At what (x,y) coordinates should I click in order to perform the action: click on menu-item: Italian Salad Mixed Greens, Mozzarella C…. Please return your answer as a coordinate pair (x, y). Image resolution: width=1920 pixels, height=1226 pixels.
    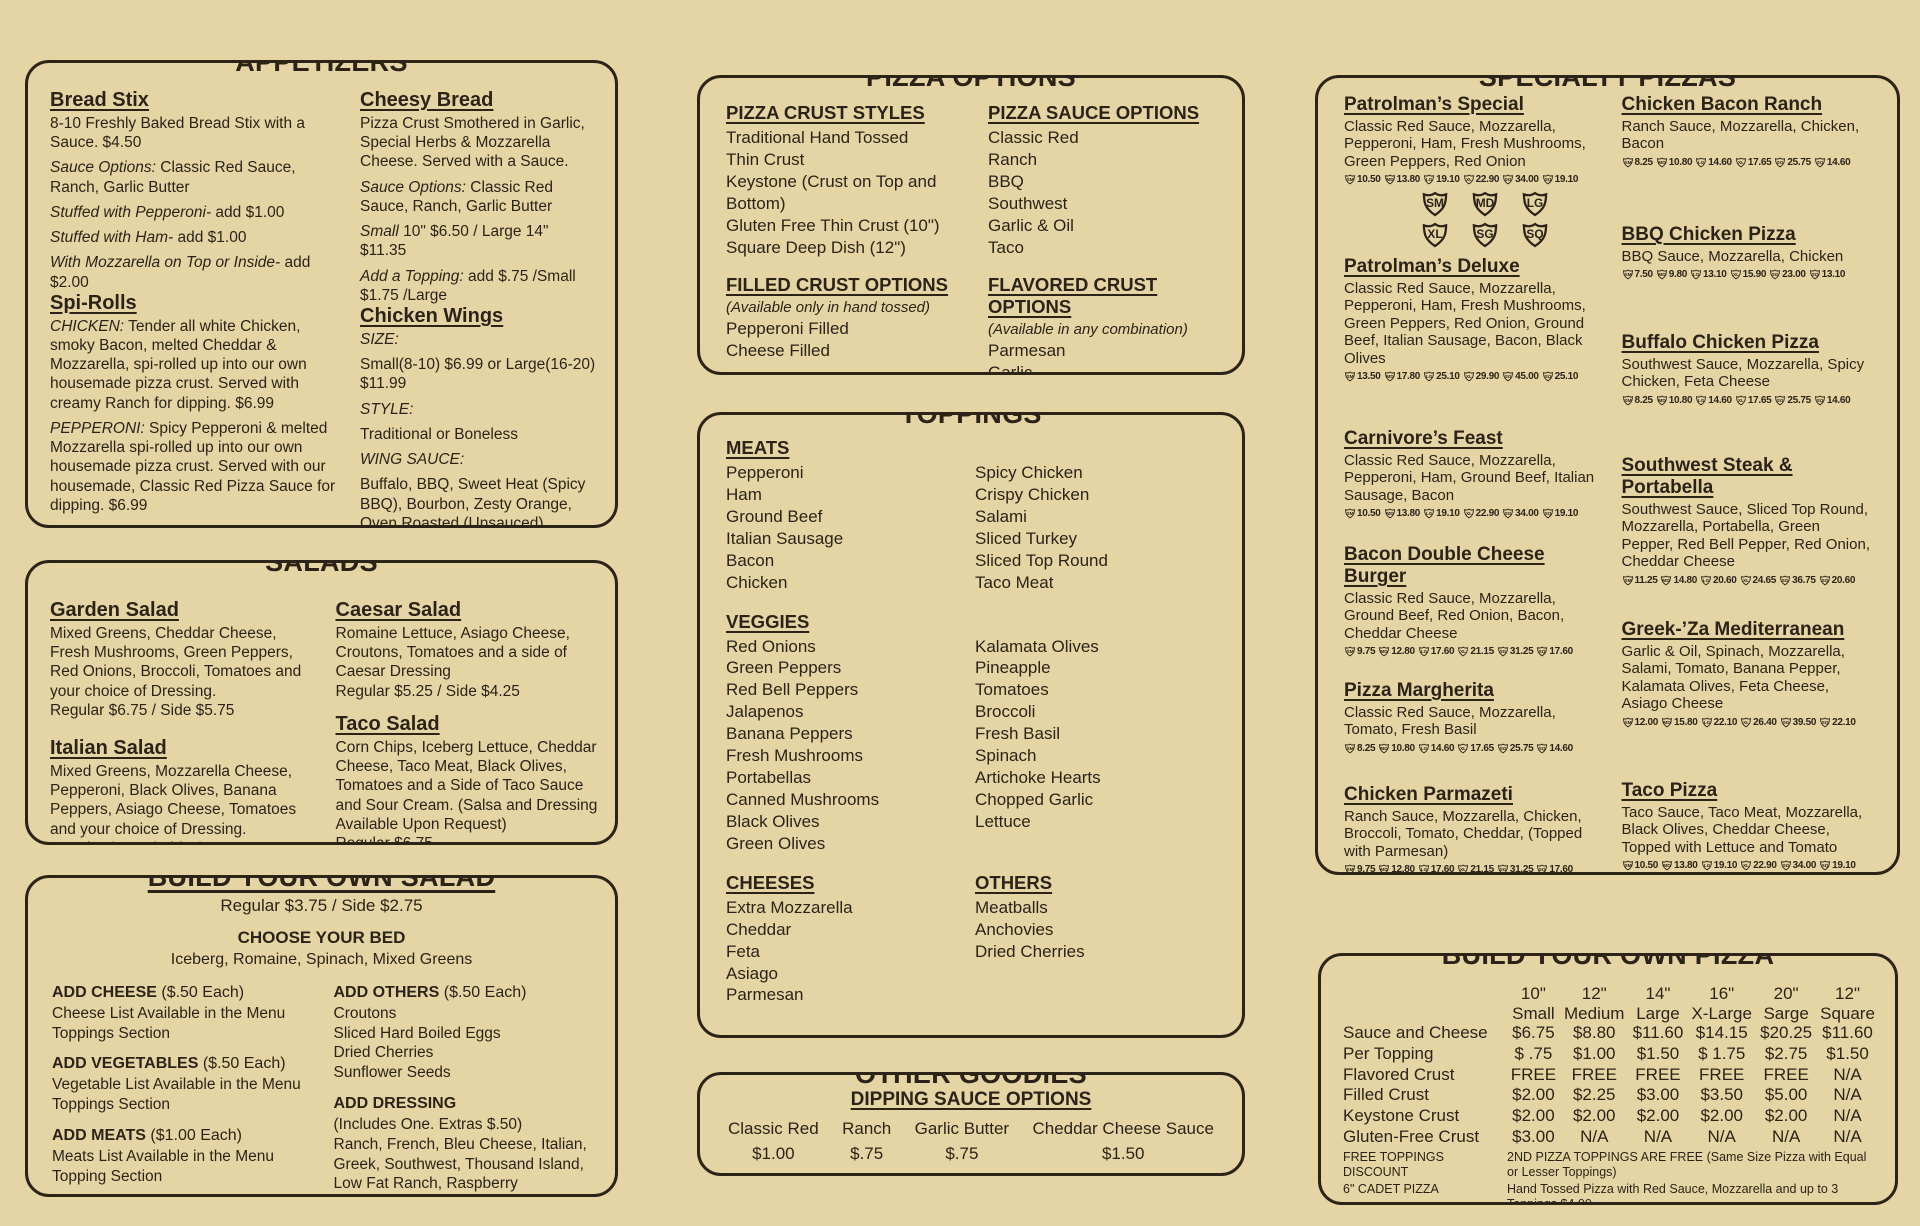
    Looking at the image, I should click on (182, 789).